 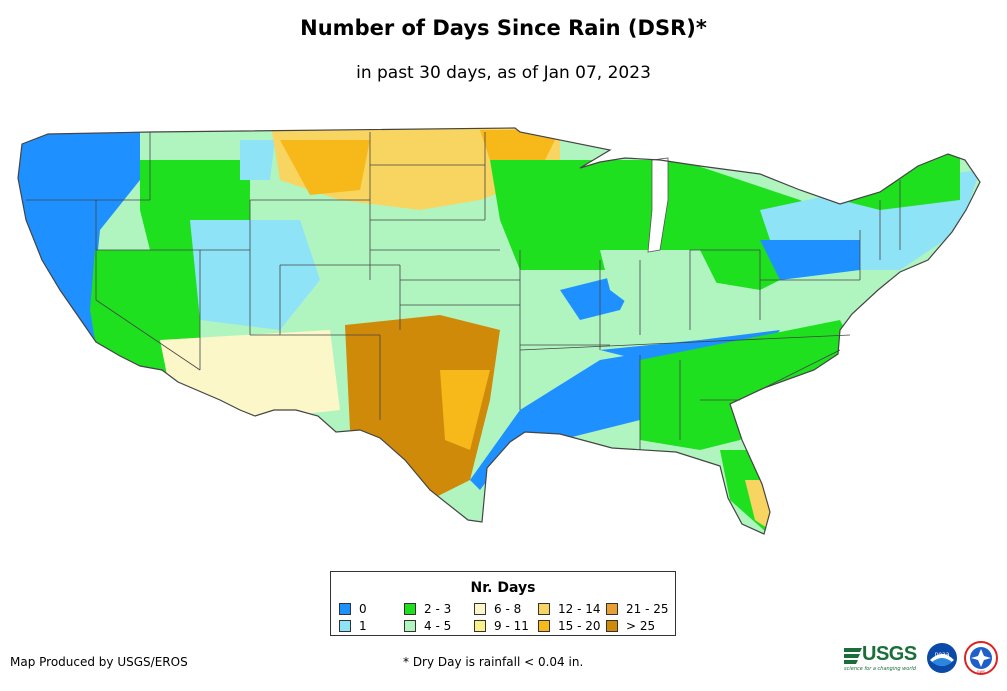 What do you see at coordinates (579, 609) in the screenshot?
I see `legend-label: 12 - 14` at bounding box center [579, 609].